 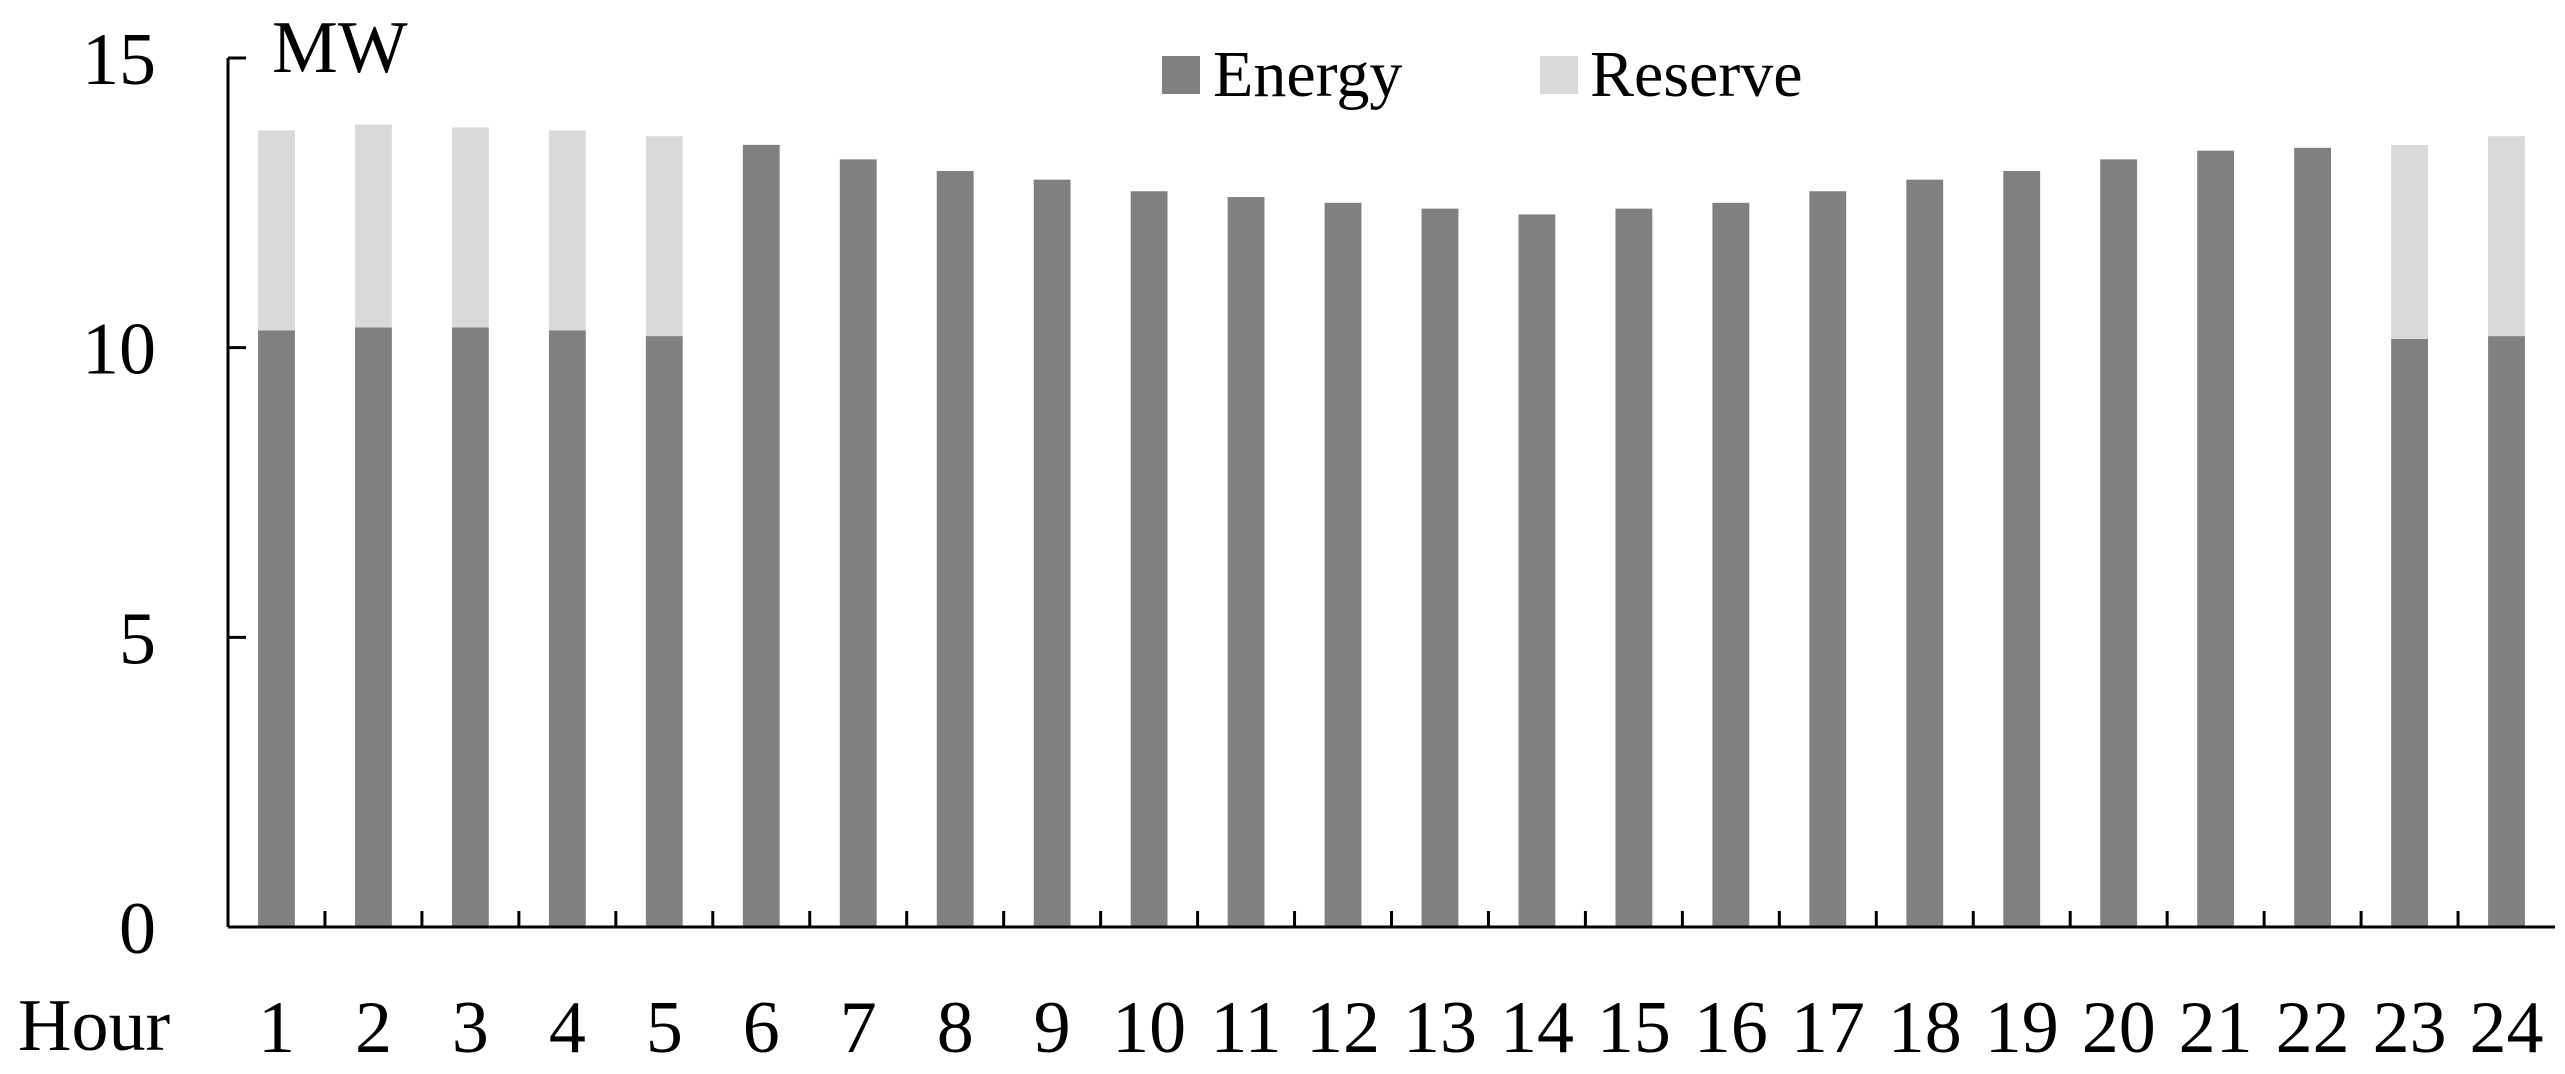 What do you see at coordinates (119, 60) in the screenshot?
I see `y-tick-label-15: 15` at bounding box center [119, 60].